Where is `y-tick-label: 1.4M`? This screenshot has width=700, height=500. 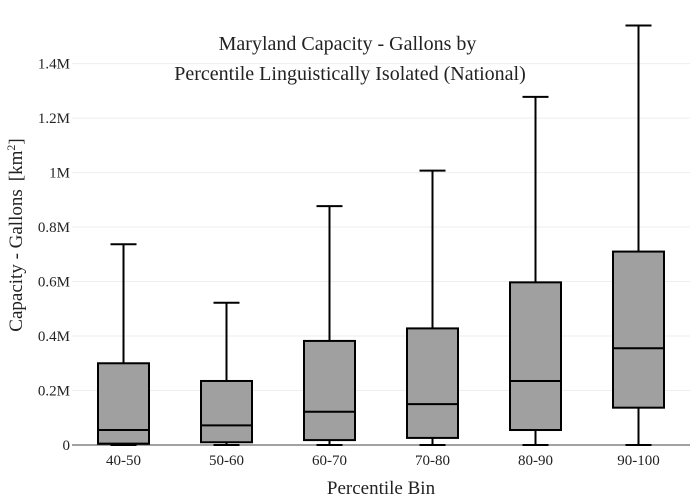 y-tick-label: 1.4M is located at coordinates (54, 65).